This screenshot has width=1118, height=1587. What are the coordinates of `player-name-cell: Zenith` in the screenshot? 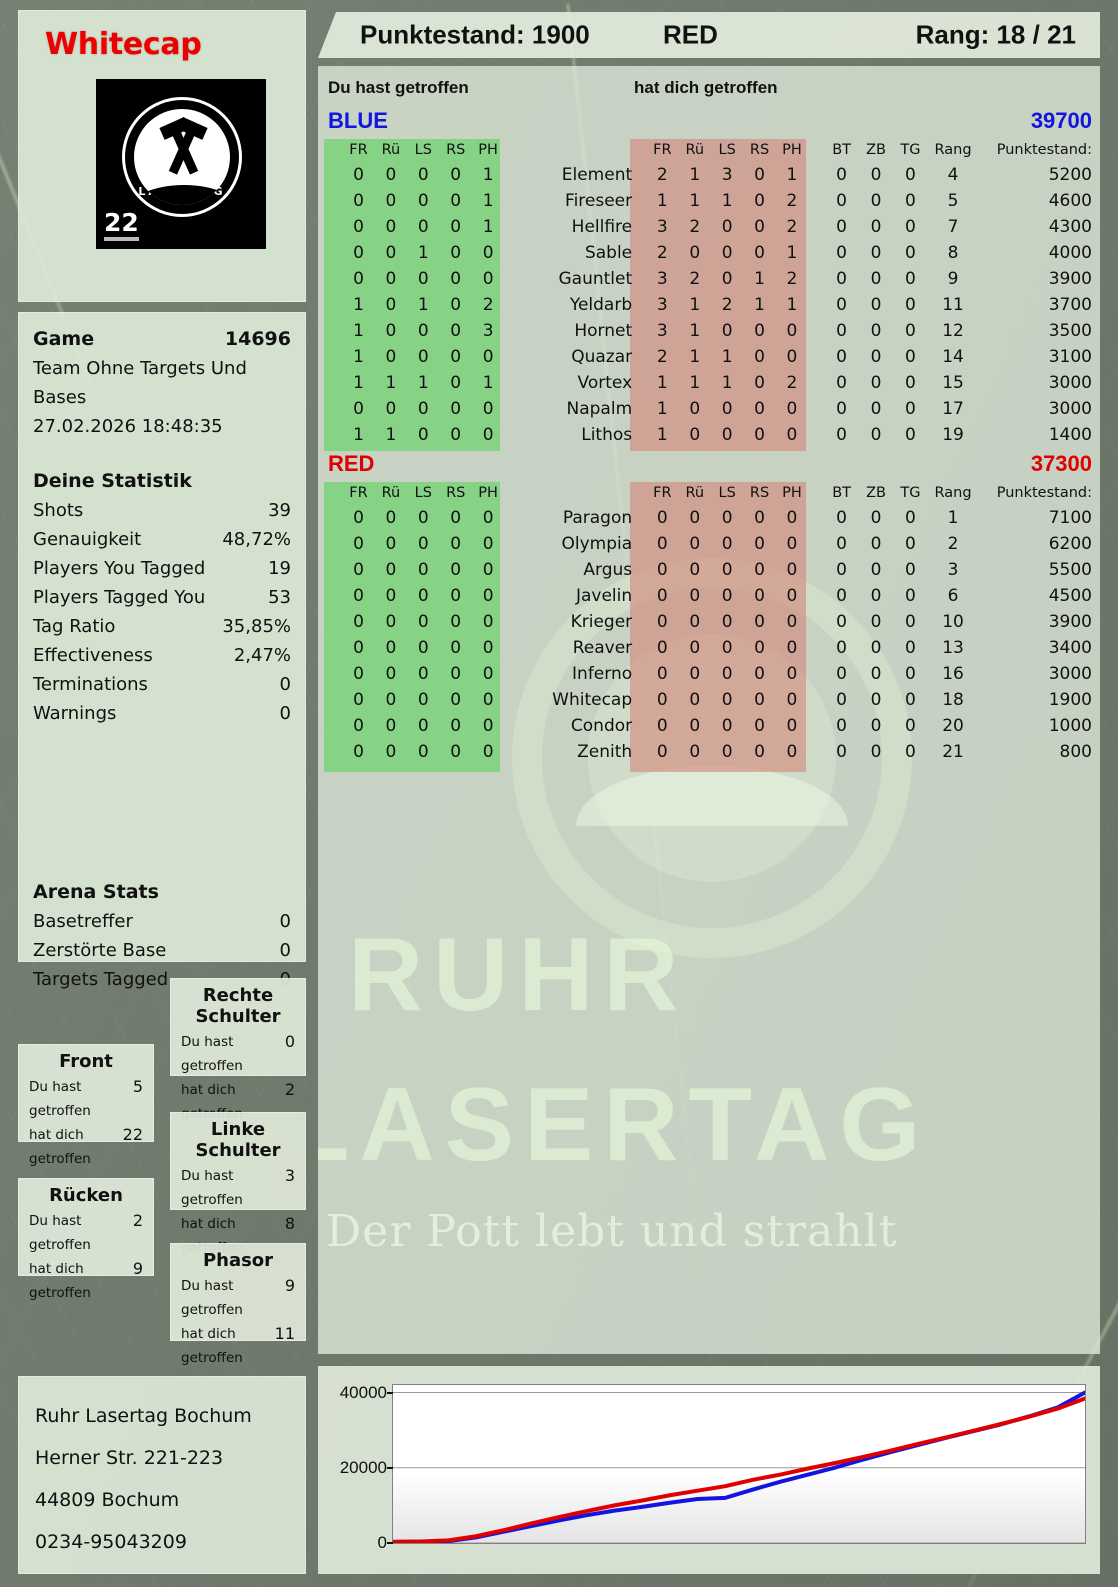 It's located at (605, 752).